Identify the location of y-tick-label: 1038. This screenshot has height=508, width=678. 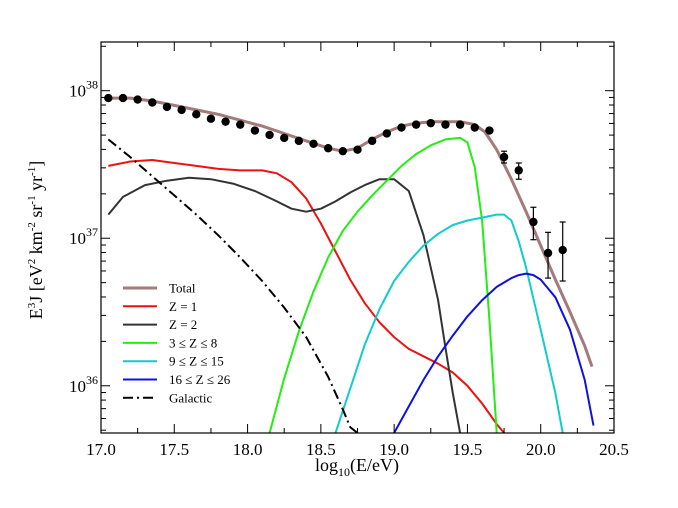
(83, 89).